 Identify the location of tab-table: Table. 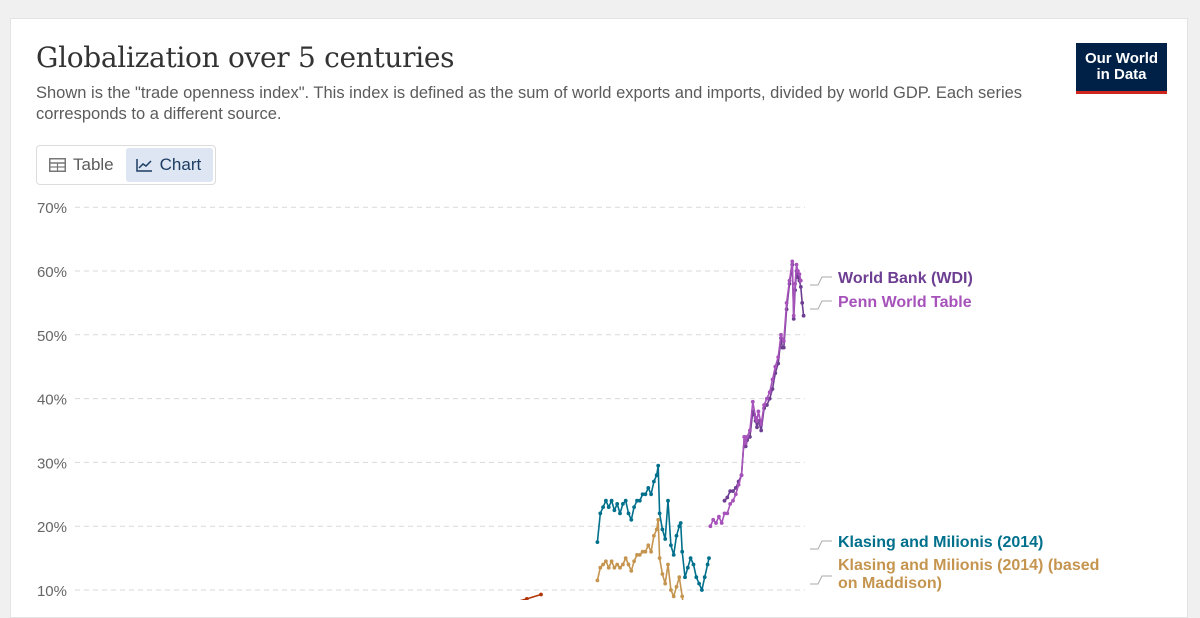
(82, 165).